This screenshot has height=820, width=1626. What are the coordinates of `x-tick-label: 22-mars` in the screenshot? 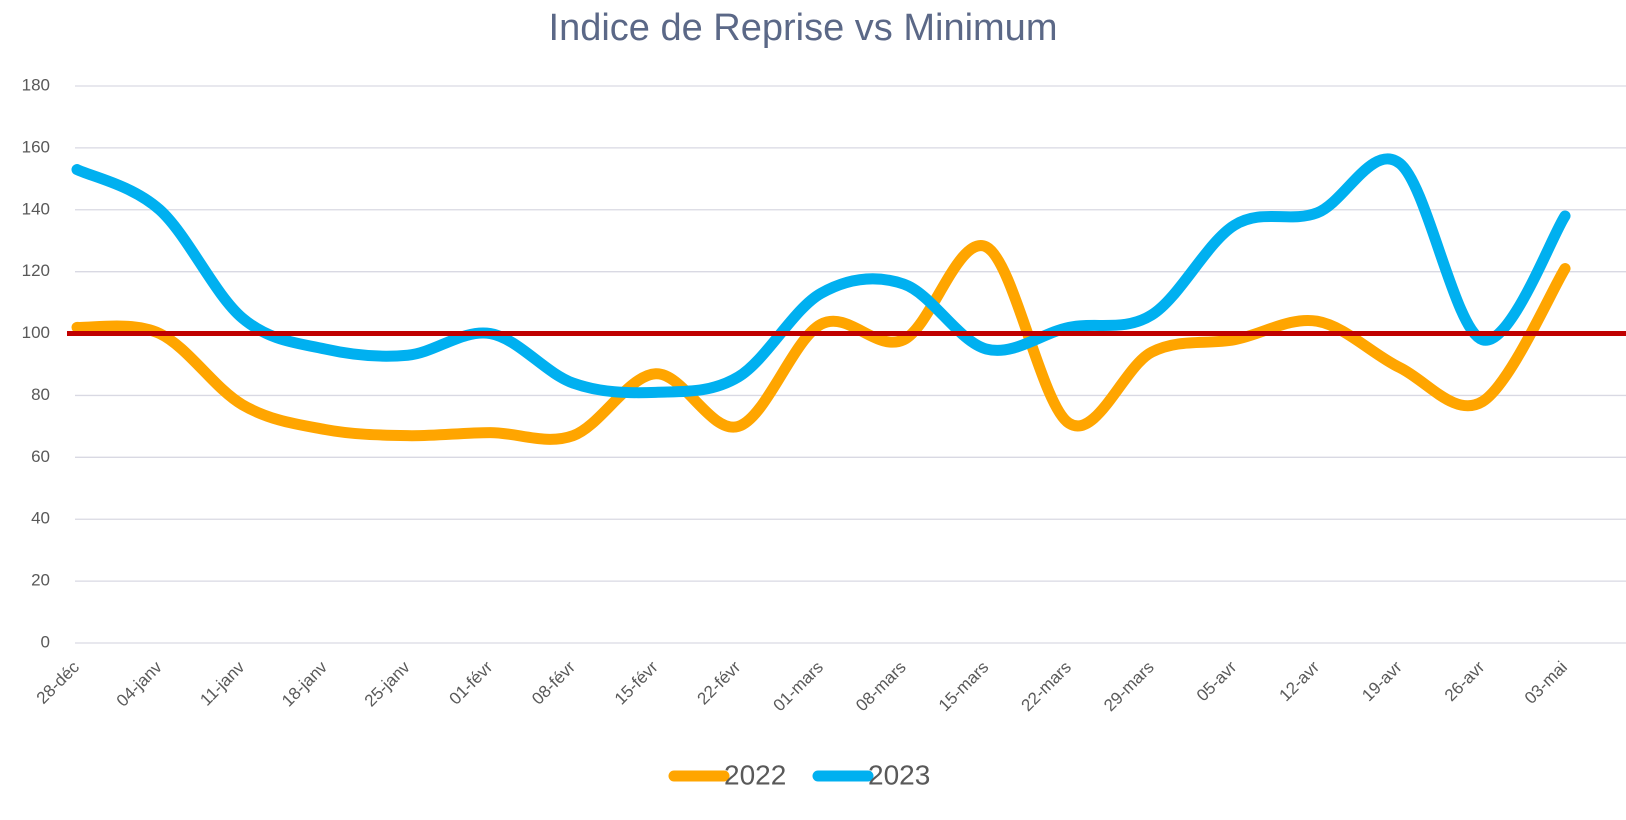 It's located at (1047, 687).